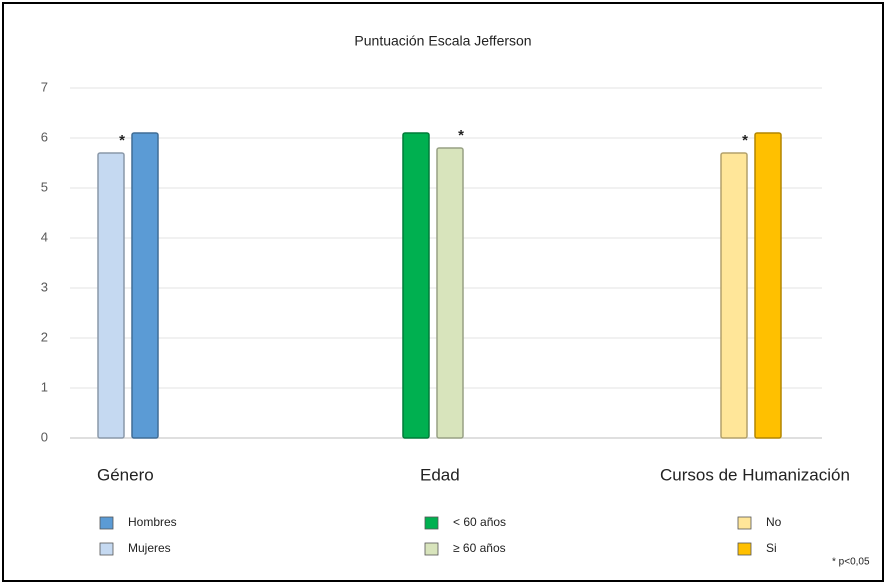 This screenshot has width=886, height=584. Describe the element at coordinates (152, 522) in the screenshot. I see `legend-label: Hombres` at that location.